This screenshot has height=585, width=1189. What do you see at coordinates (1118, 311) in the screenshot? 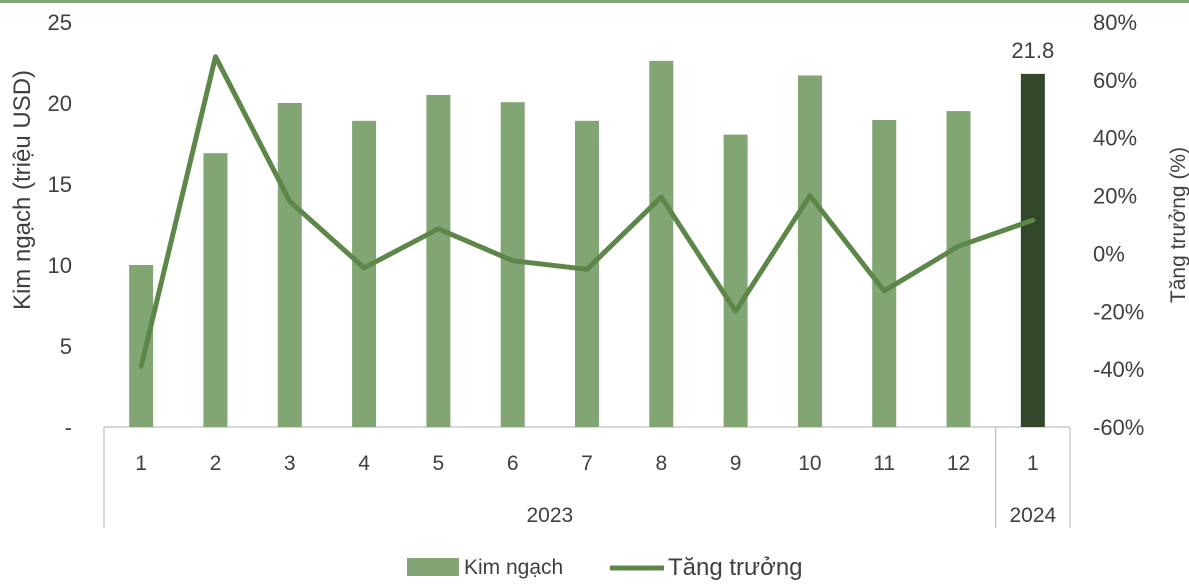
I see `y2-tick-label: -20%` at bounding box center [1118, 311].